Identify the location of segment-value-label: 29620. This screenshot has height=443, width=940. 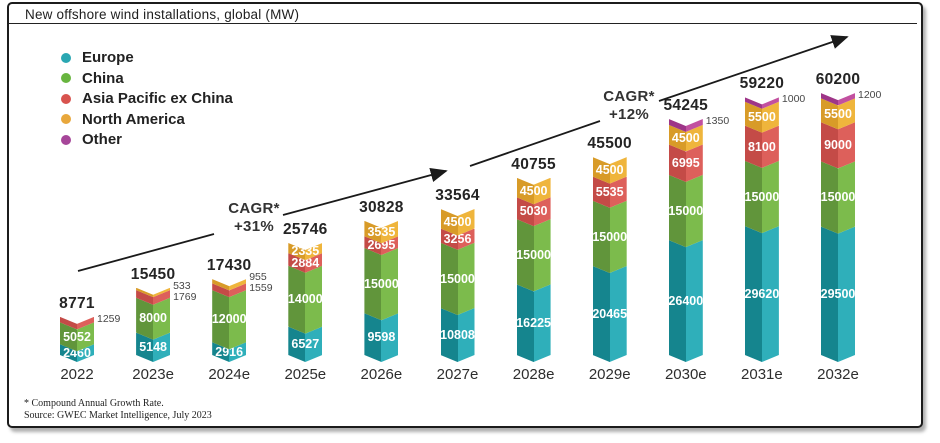
(762, 293).